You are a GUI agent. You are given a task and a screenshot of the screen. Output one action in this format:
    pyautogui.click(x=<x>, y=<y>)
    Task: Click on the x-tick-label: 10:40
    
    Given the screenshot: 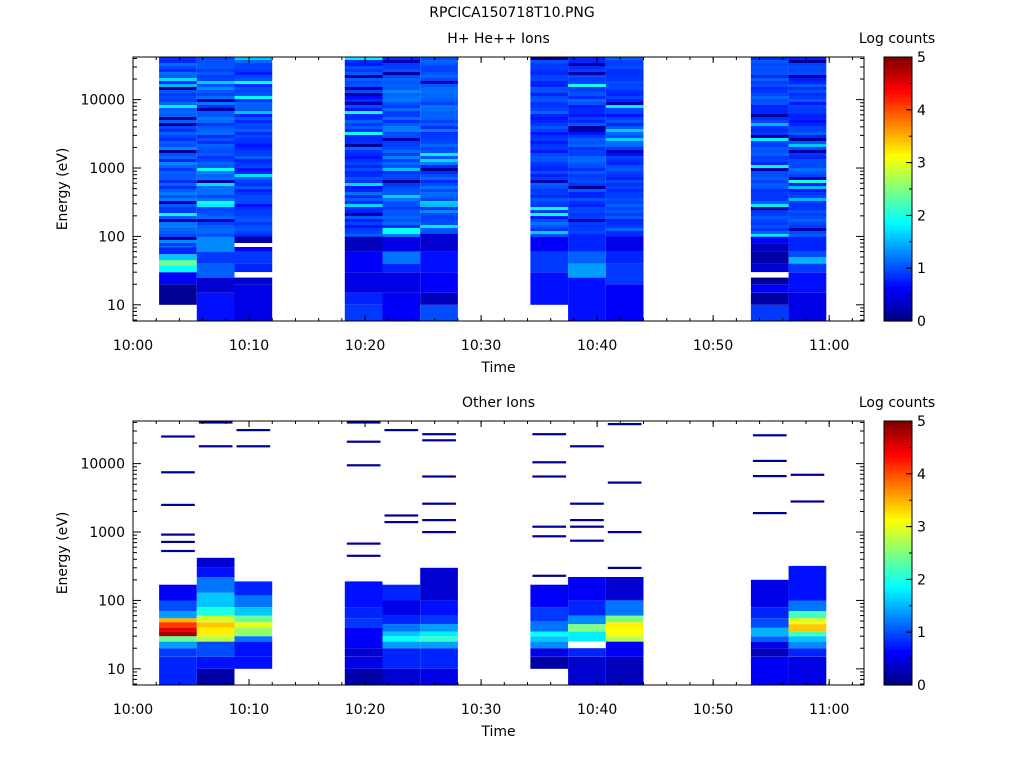 What is the action you would take?
    pyautogui.click(x=597, y=710)
    